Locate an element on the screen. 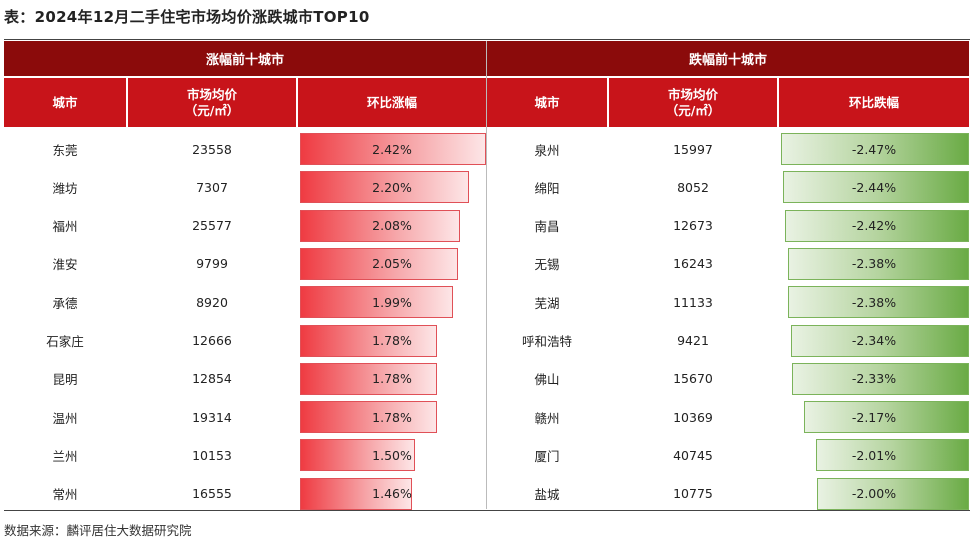 Image resolution: width=974 pixels, height=547 pixels. down_table-row: 厦门 40745 -2.01% is located at coordinates (728, 455).